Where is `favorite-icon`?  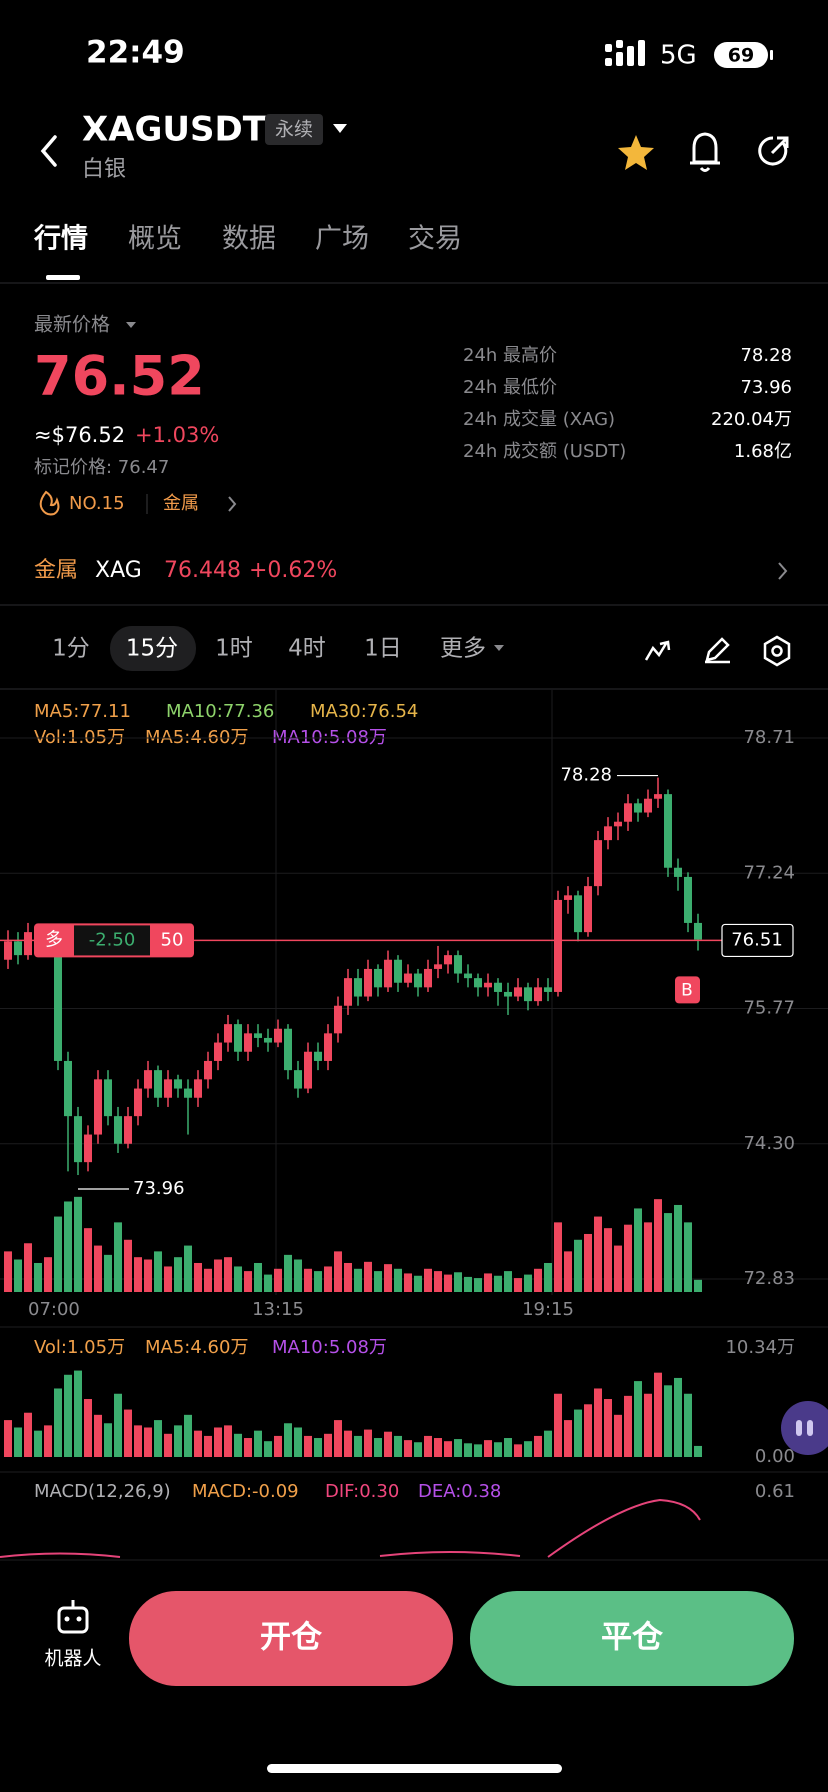
favorite-icon is located at coordinates (636, 152).